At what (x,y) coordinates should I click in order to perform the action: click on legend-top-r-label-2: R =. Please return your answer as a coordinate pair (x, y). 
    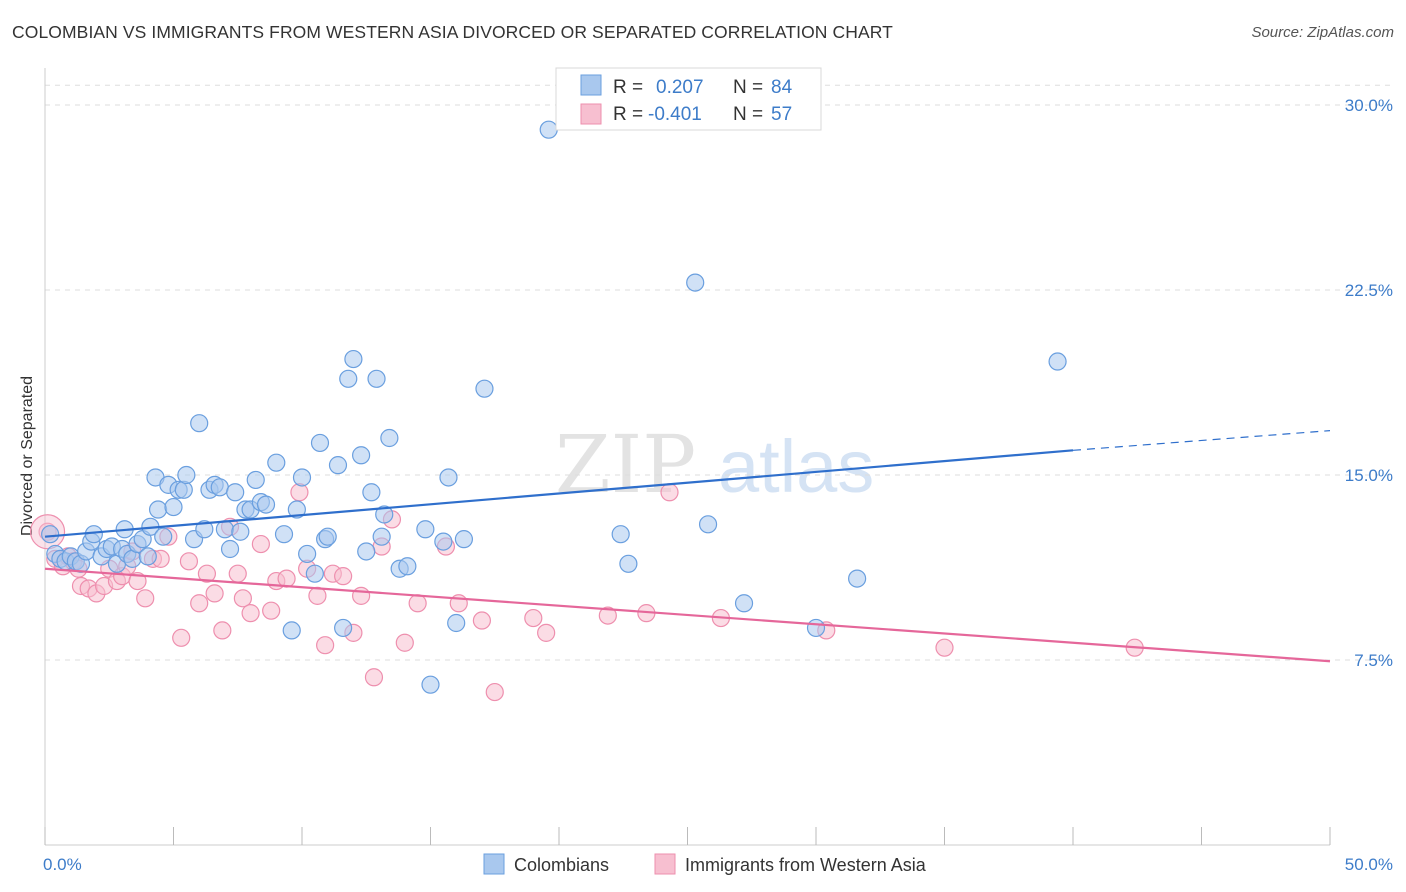
    Looking at the image, I should click on (628, 114).